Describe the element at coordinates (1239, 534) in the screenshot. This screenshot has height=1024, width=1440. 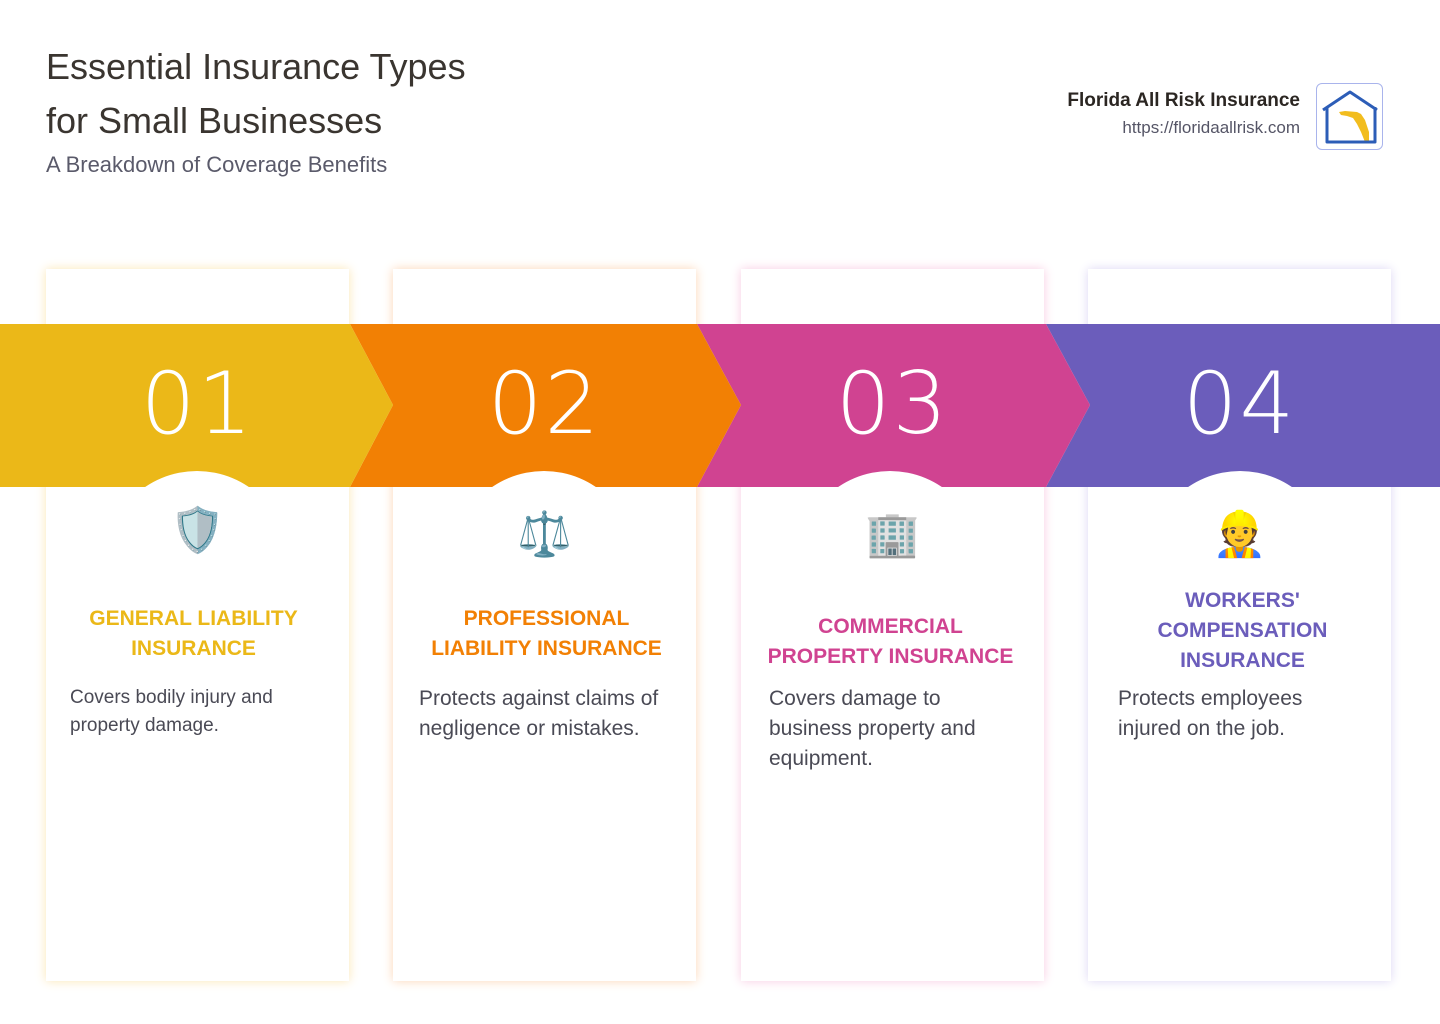
I see `construction-worker-icon: 👷` at that location.